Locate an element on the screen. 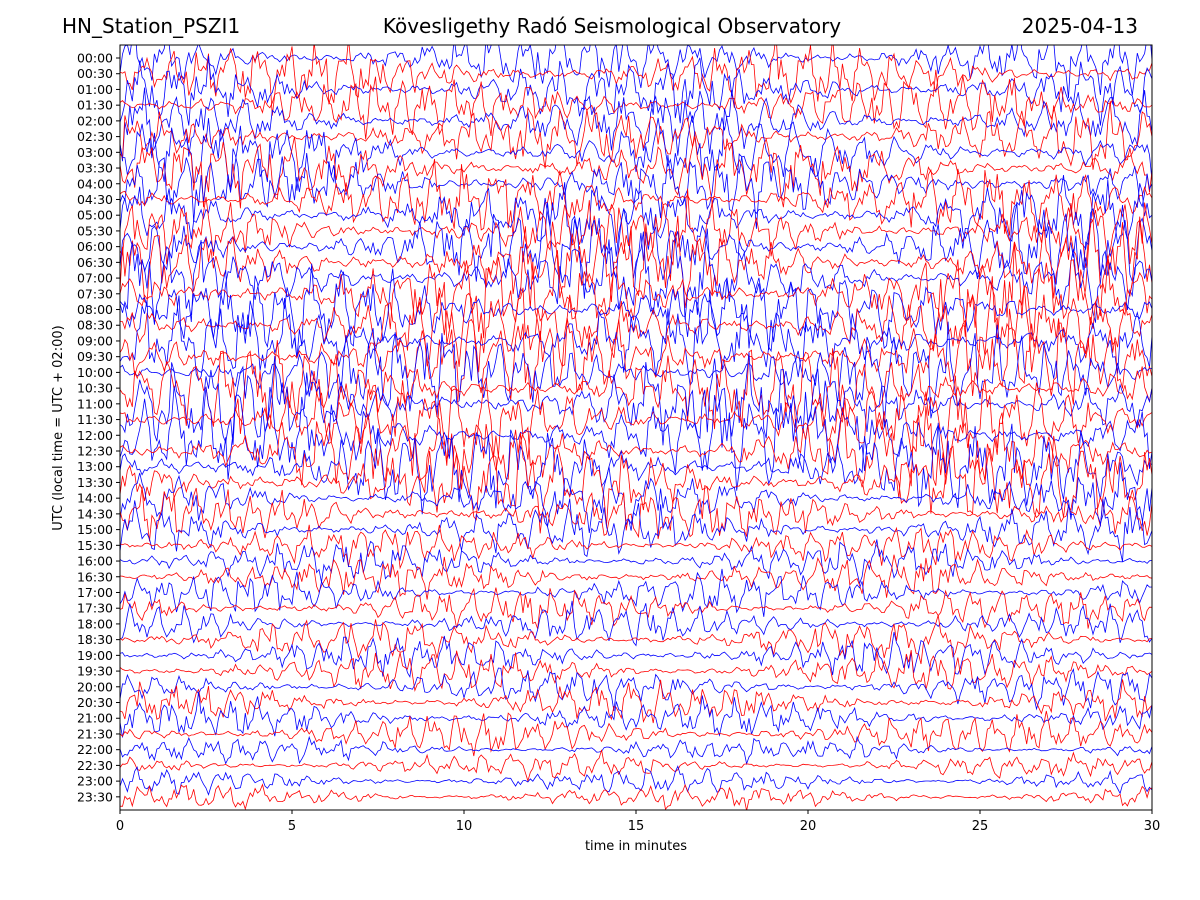 The height and width of the screenshot is (900, 1200). x-tick-label: 15 is located at coordinates (636, 826).